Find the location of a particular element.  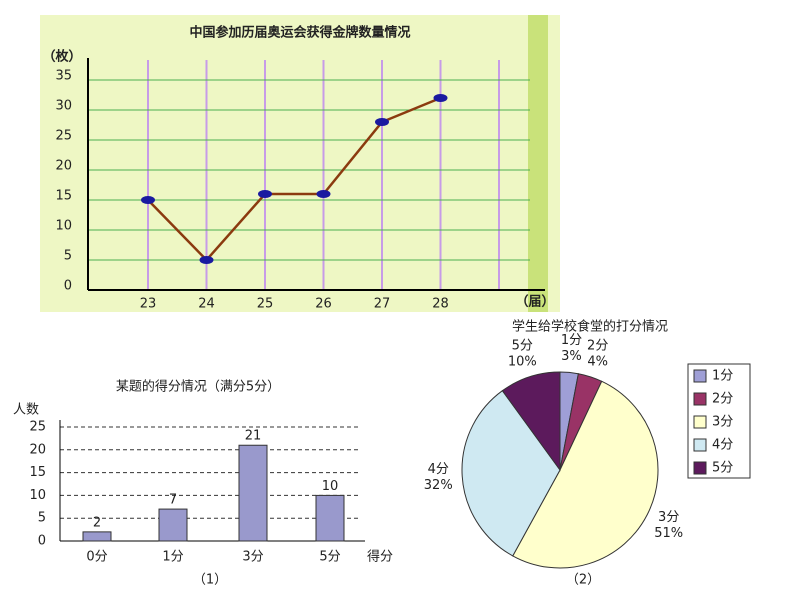

slice-value-label: 10% is located at coordinates (522, 361).